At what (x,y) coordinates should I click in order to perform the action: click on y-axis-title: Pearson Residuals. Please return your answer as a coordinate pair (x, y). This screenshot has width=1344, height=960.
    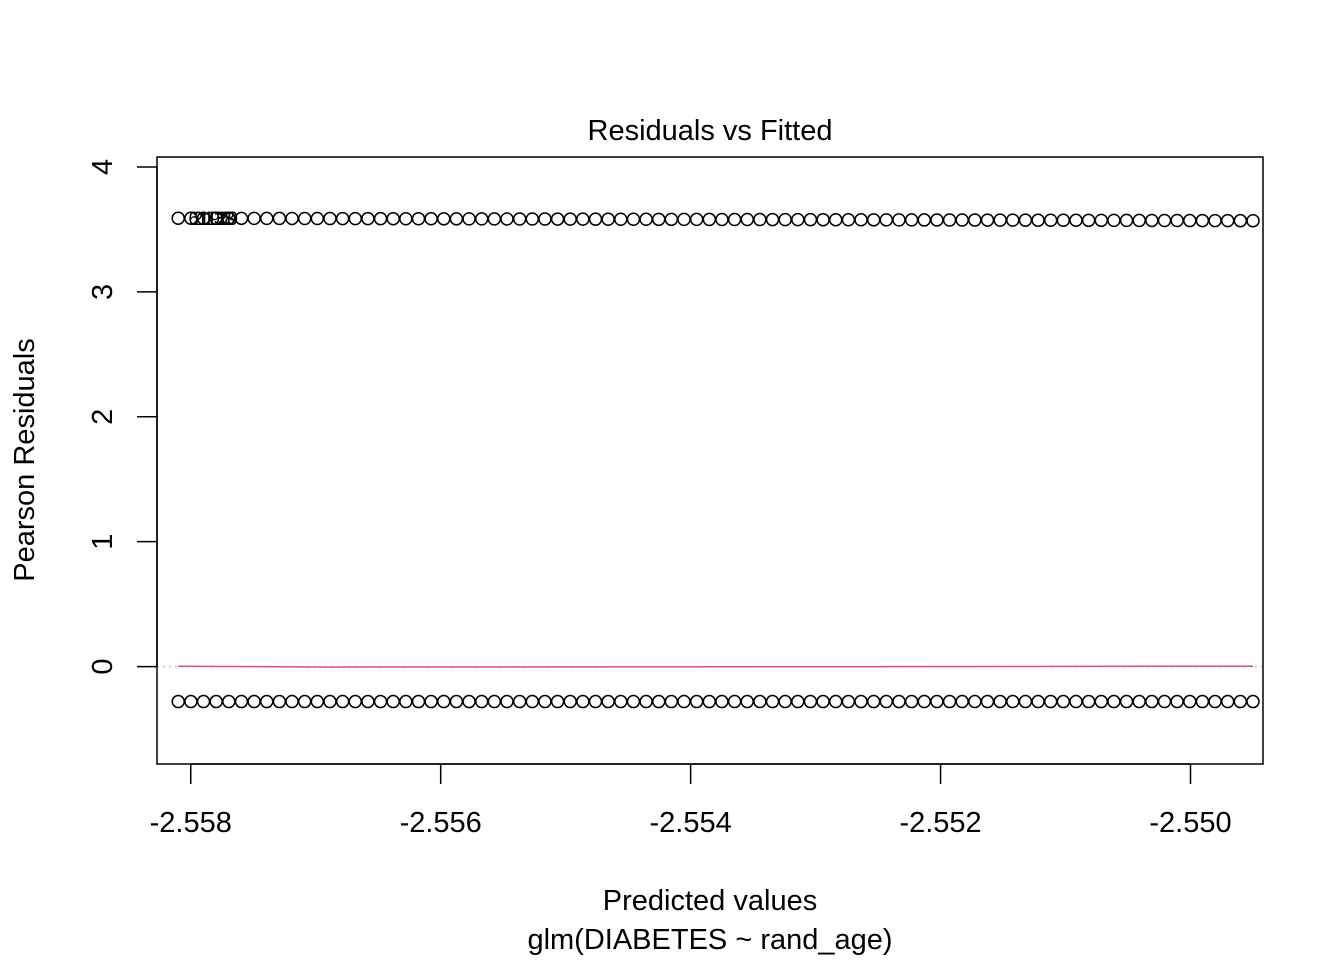
    Looking at the image, I should click on (25, 459).